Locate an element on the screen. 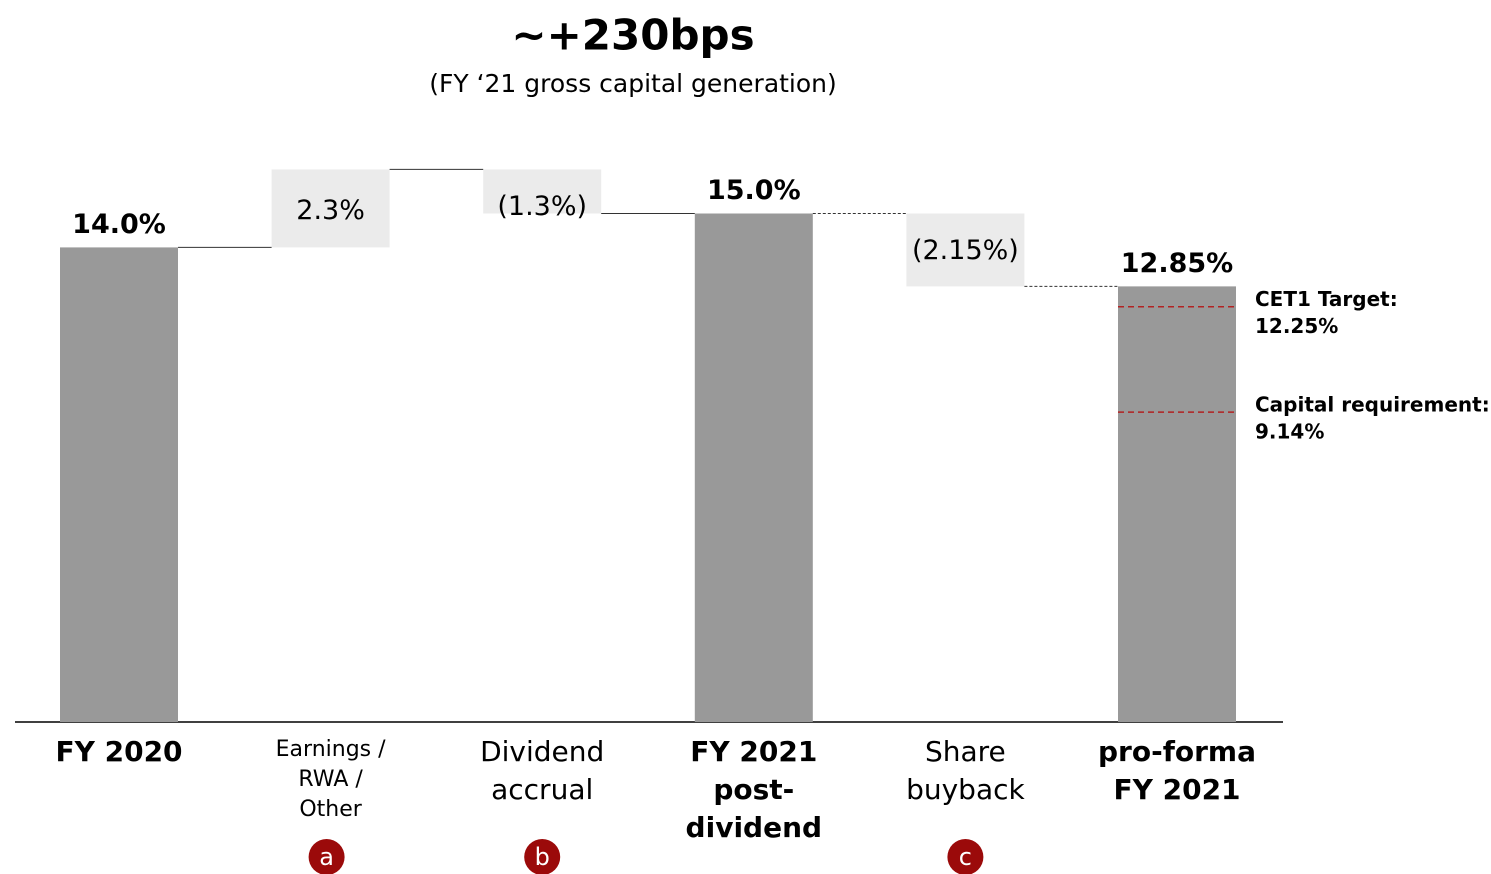 The image size is (1491, 874). badge-label: b is located at coordinates (542, 857).